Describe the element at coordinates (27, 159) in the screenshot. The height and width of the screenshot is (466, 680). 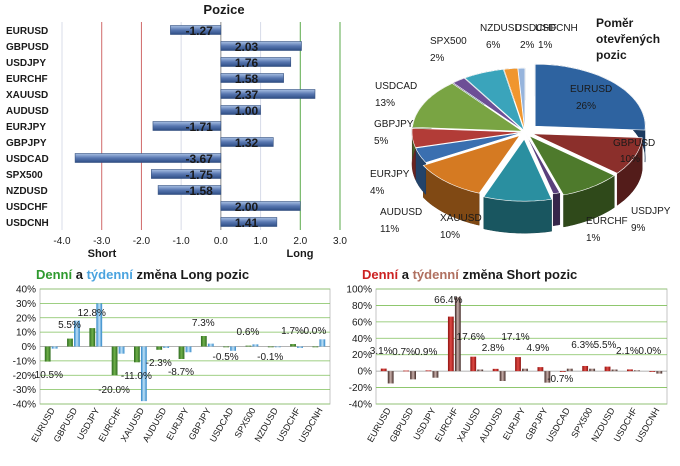
I see `category-label: USDCAD` at that location.